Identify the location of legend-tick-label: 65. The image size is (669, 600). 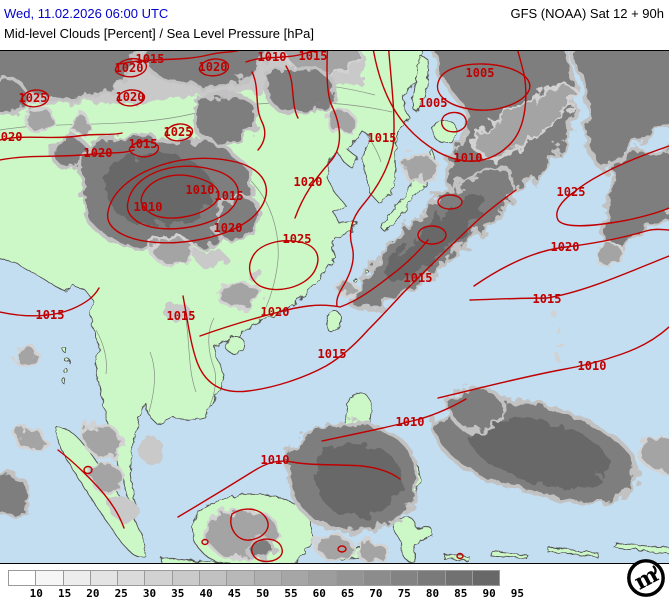
(347, 593).